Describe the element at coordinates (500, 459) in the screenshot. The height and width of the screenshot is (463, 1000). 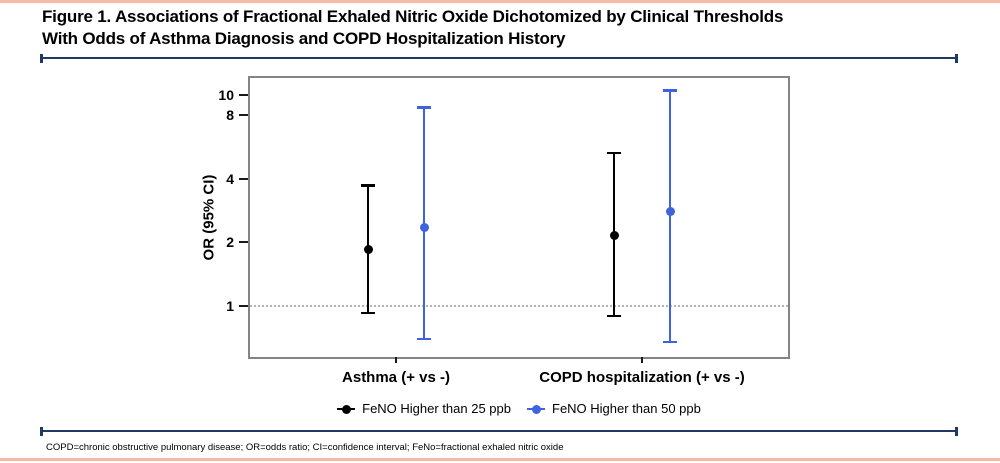
I see `bottom-accent-strip` at that location.